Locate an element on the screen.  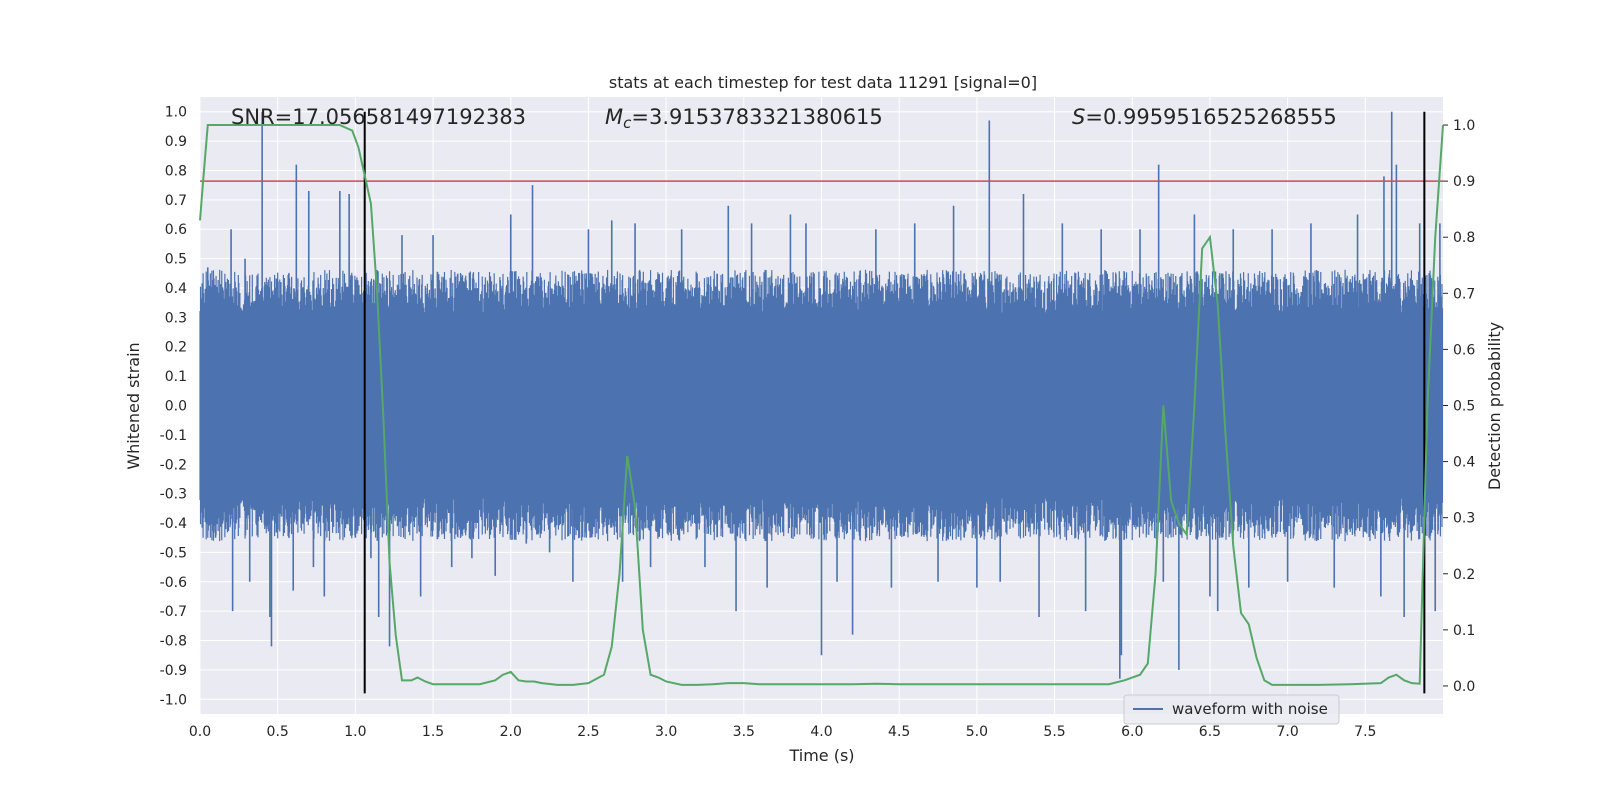
y2-tick-label: 1.0 is located at coordinates (1464, 126).